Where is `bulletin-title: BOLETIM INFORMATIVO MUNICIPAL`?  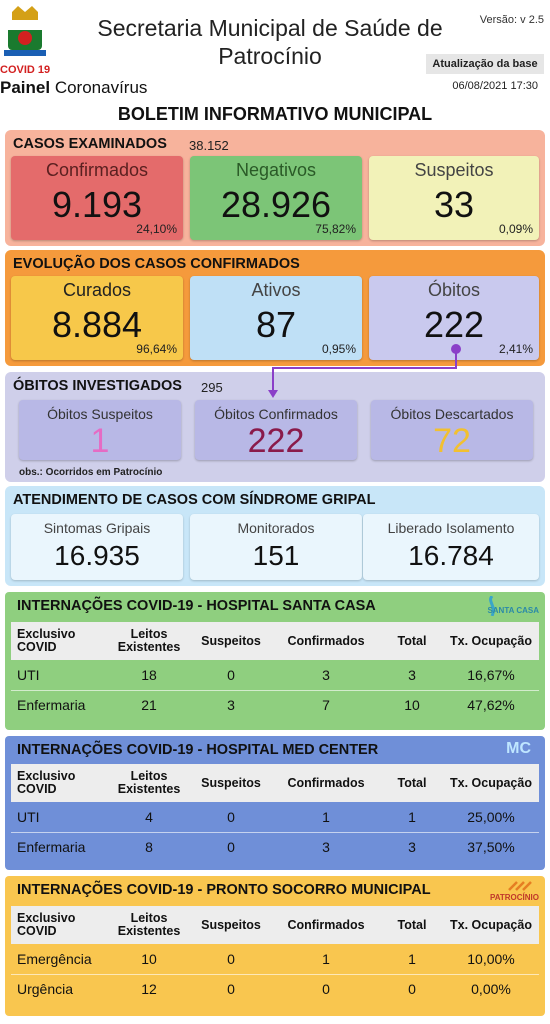
bulletin-title: BOLETIM INFORMATIVO MUNICIPAL is located at coordinates (275, 114).